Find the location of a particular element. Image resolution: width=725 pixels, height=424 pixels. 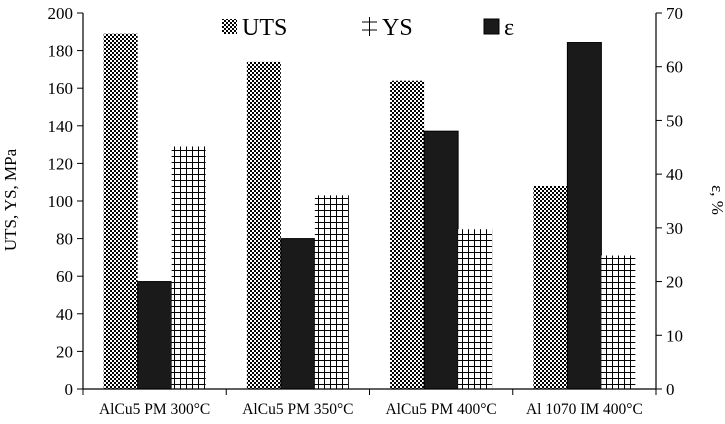

y2-tick-label: 20 is located at coordinates (674, 282).